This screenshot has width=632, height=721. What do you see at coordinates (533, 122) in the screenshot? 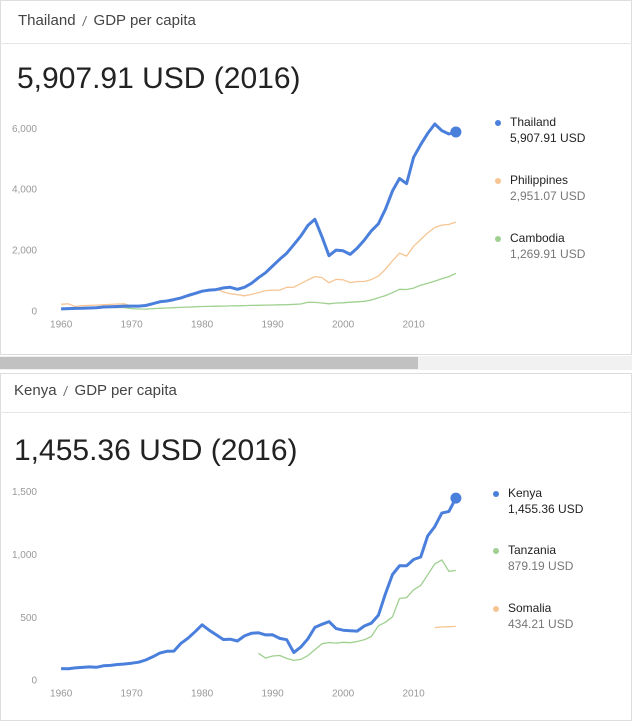
I see `legend-name: Thailand` at bounding box center [533, 122].